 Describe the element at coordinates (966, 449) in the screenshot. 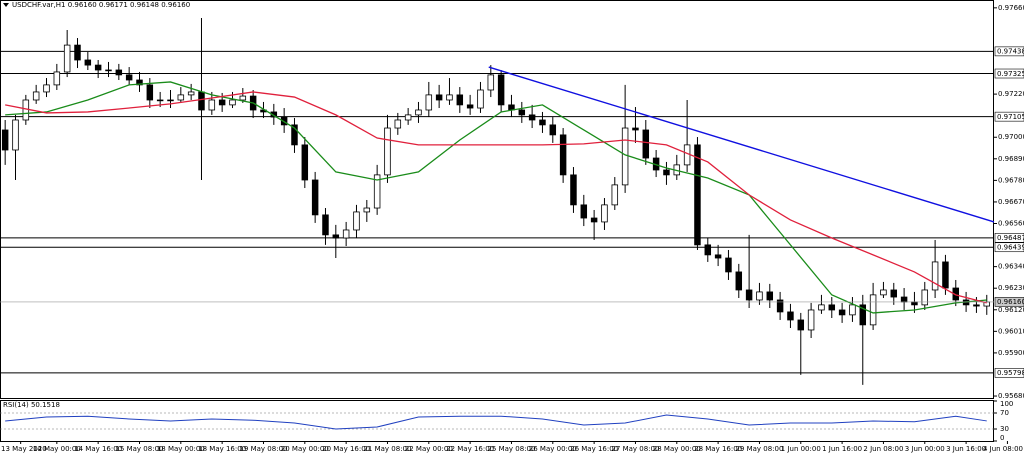

I see `x-tick-label: 3 Jun 16:00` at that location.